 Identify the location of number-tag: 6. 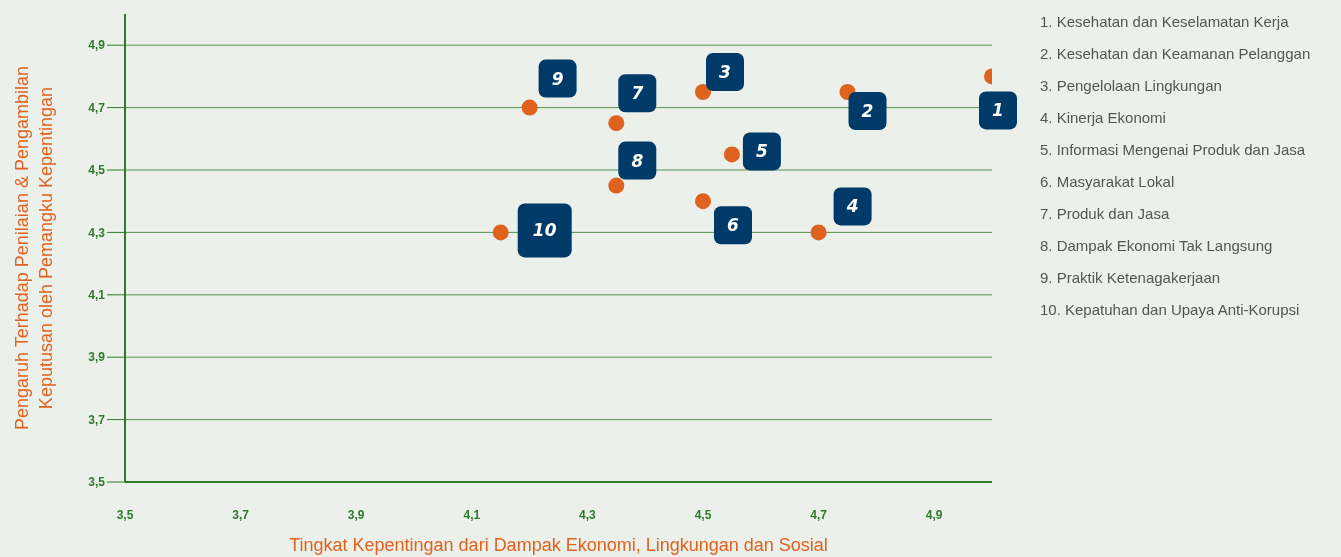
(733, 225).